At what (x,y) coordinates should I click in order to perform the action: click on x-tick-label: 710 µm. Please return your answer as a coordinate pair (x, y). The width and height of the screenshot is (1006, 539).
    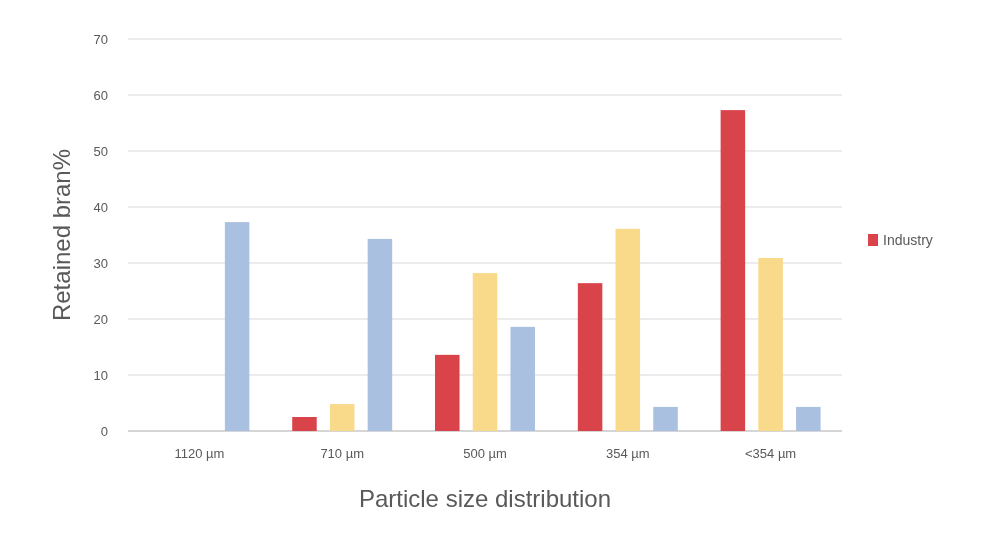
    Looking at the image, I should click on (342, 453).